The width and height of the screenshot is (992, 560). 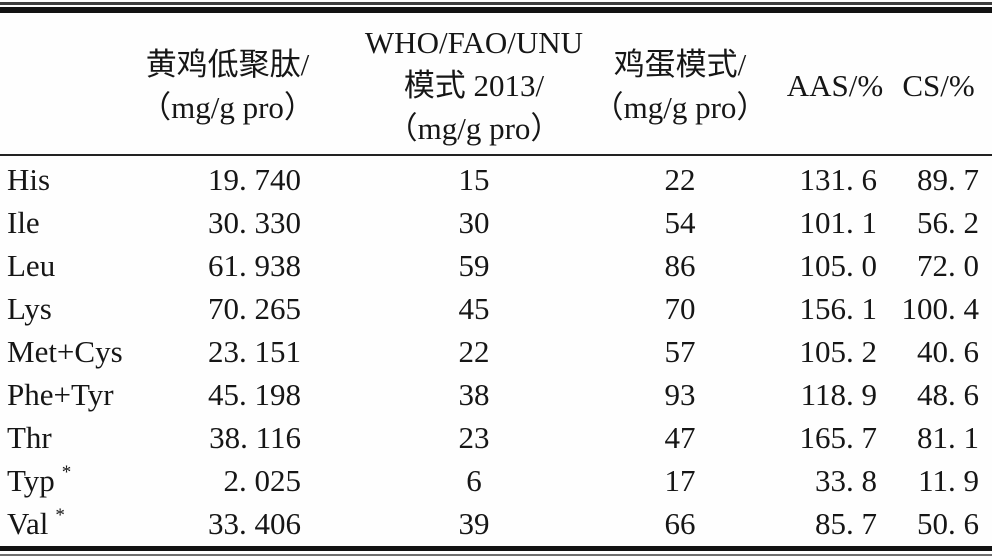 What do you see at coordinates (450, 265) in the screenshot?
I see `cell-who: 59` at bounding box center [450, 265].